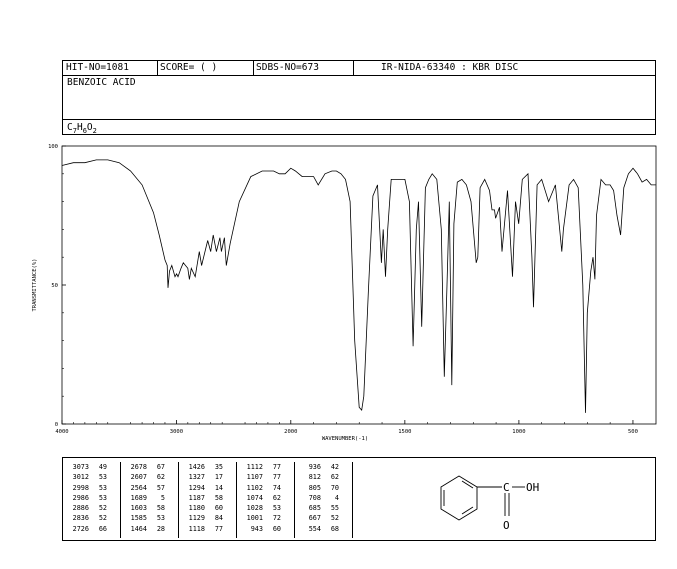 This screenshot has height=569, width=677. Describe the element at coordinates (196, 477) in the screenshot. I see `peak-wavenumber: 1327` at that location.